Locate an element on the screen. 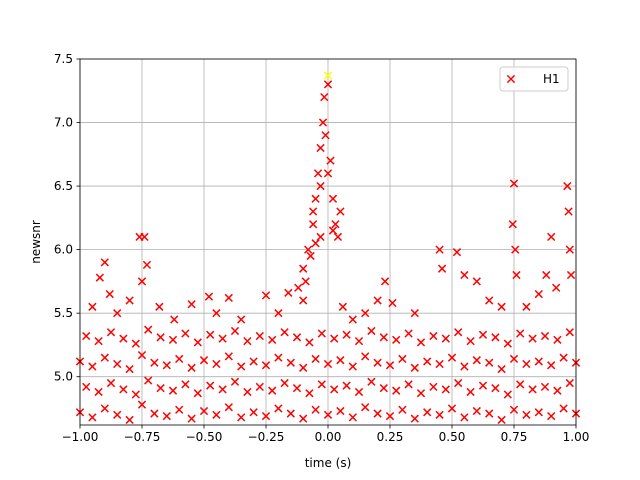 The height and width of the screenshot is (480, 640). y-tick-label: 7.5 is located at coordinates (63, 59).